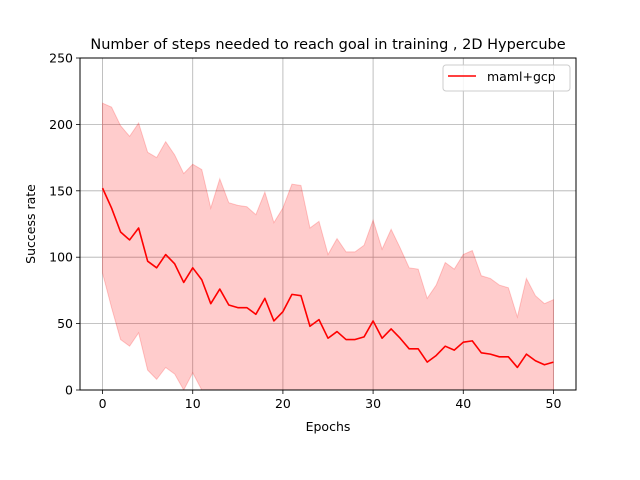 This screenshot has height=480, width=640. I want to click on legend-box, so click(506, 78).